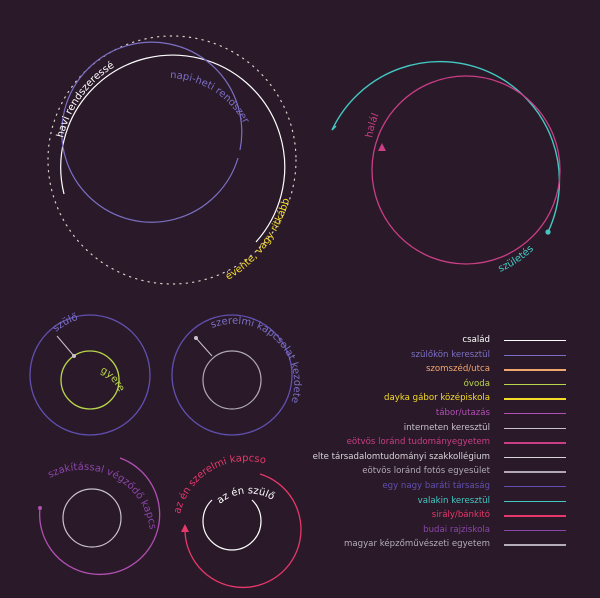 The image size is (600, 598). Describe the element at coordinates (548, 232) in the screenshot. I see `birth-marker` at that location.